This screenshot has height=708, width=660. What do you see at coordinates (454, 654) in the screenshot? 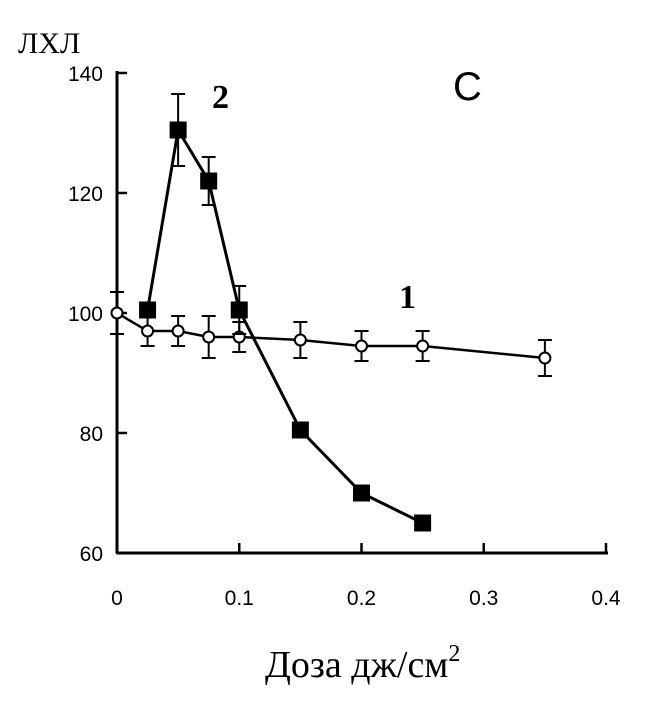
I see `x-axis-title-superscript: 2` at bounding box center [454, 654].